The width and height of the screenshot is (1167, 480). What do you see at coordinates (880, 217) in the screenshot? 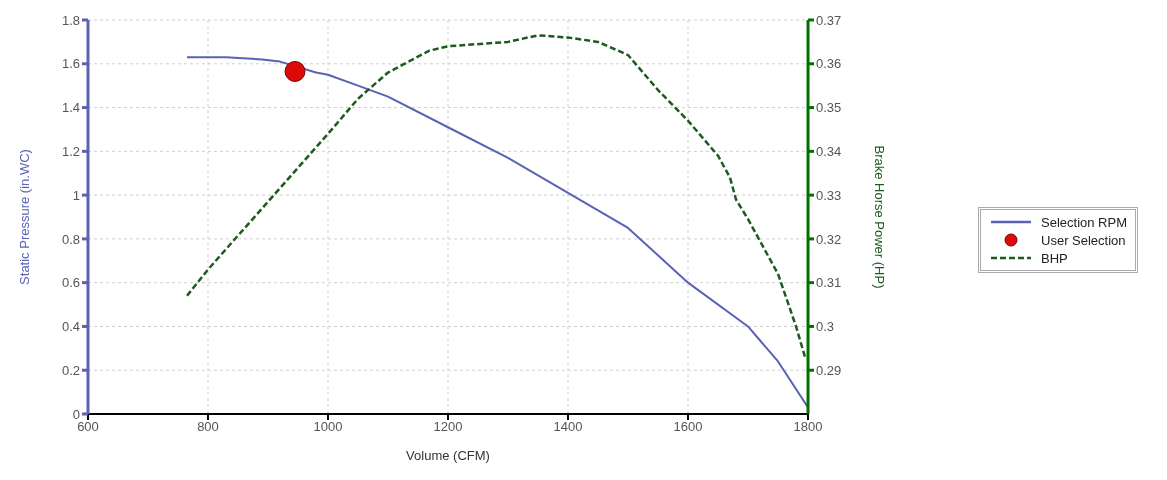
I see `y2-axis-title: Brake Horse Power (HP)` at bounding box center [880, 217].